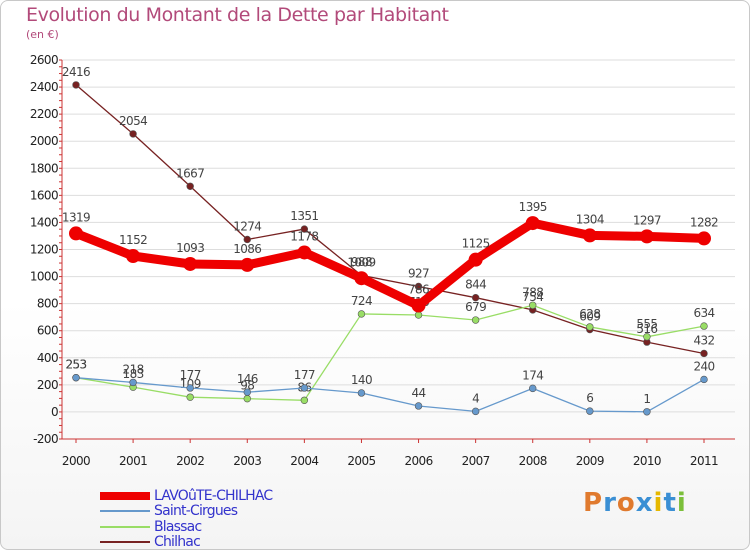 This screenshot has height=550, width=750. What do you see at coordinates (647, 220) in the screenshot?
I see `data-label: 1297` at bounding box center [647, 220].